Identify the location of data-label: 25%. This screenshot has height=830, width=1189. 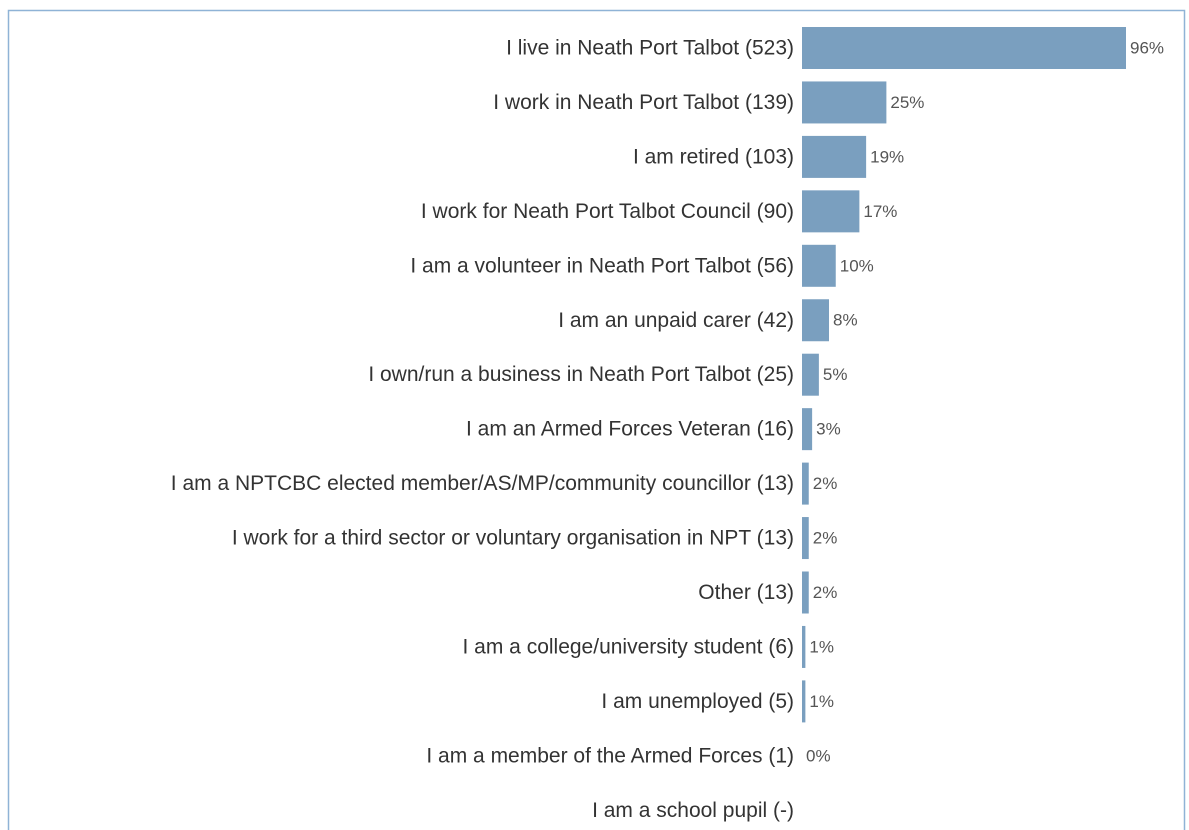
(907, 102).